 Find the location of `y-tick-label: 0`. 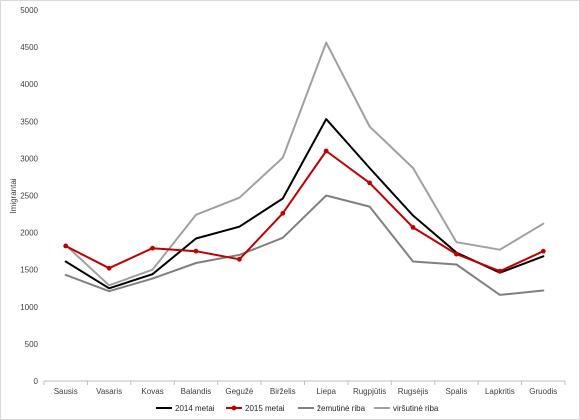

y-tick-label: 0 is located at coordinates (36, 381).